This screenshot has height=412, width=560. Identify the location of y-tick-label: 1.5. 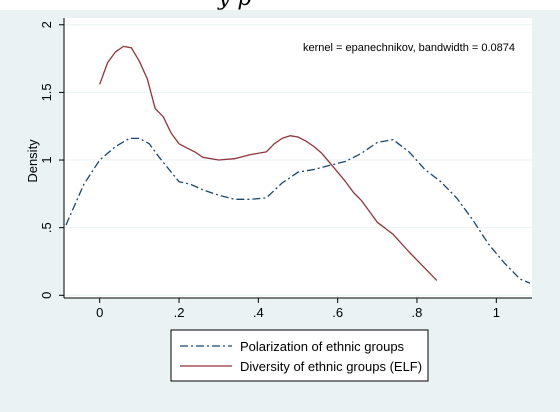
(46, 92).